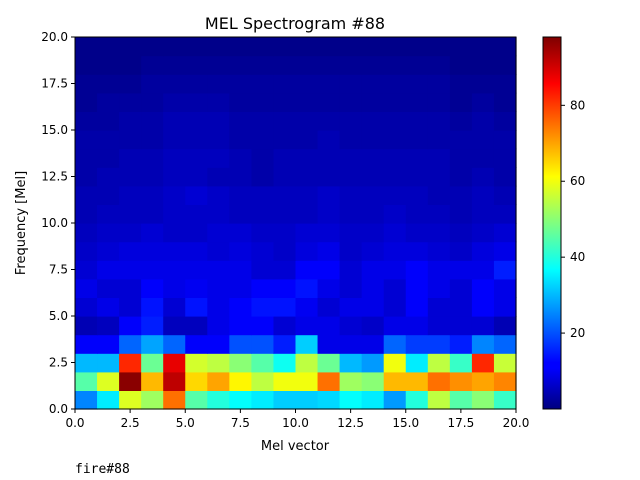 The width and height of the screenshot is (640, 480). What do you see at coordinates (102, 469) in the screenshot?
I see `caption: fire#88` at bounding box center [102, 469].